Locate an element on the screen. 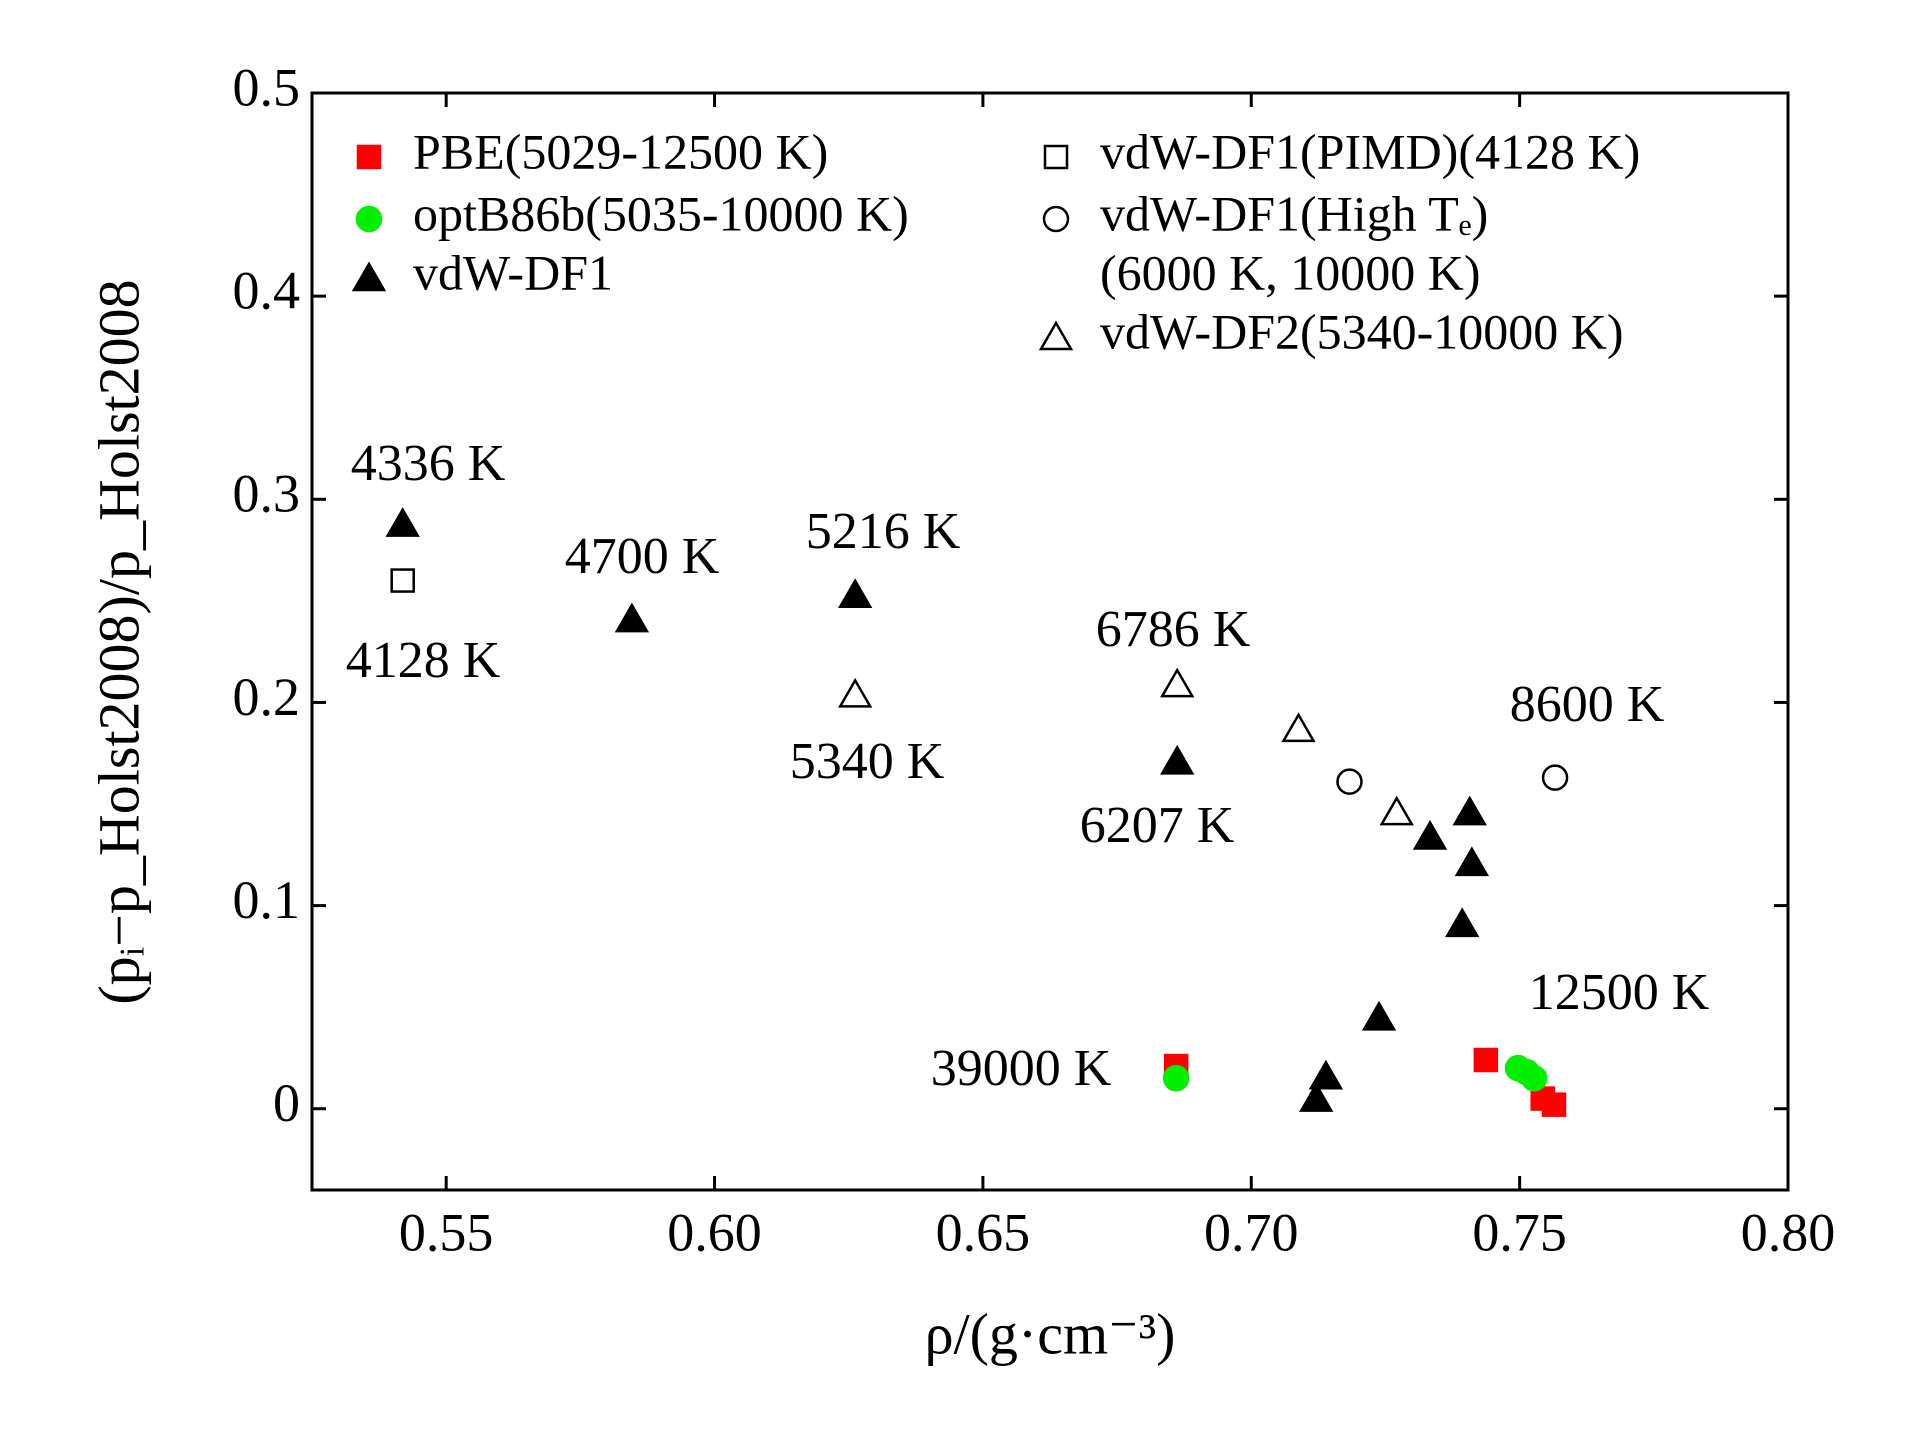 The height and width of the screenshot is (1429, 1923). x-tick-label: 0.80 is located at coordinates (1788, 1232).